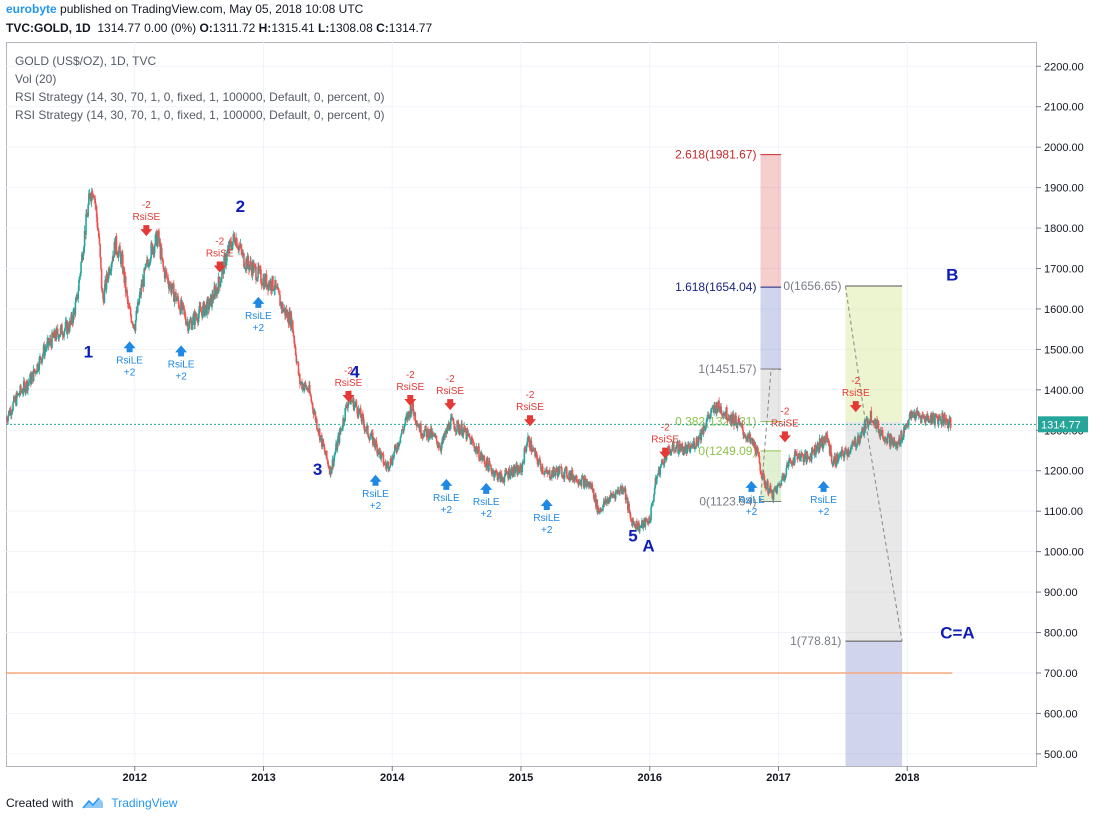 The width and height of the screenshot is (1095, 822). What do you see at coordinates (410, 28) in the screenshot?
I see `close-value: 1314.77` at bounding box center [410, 28].